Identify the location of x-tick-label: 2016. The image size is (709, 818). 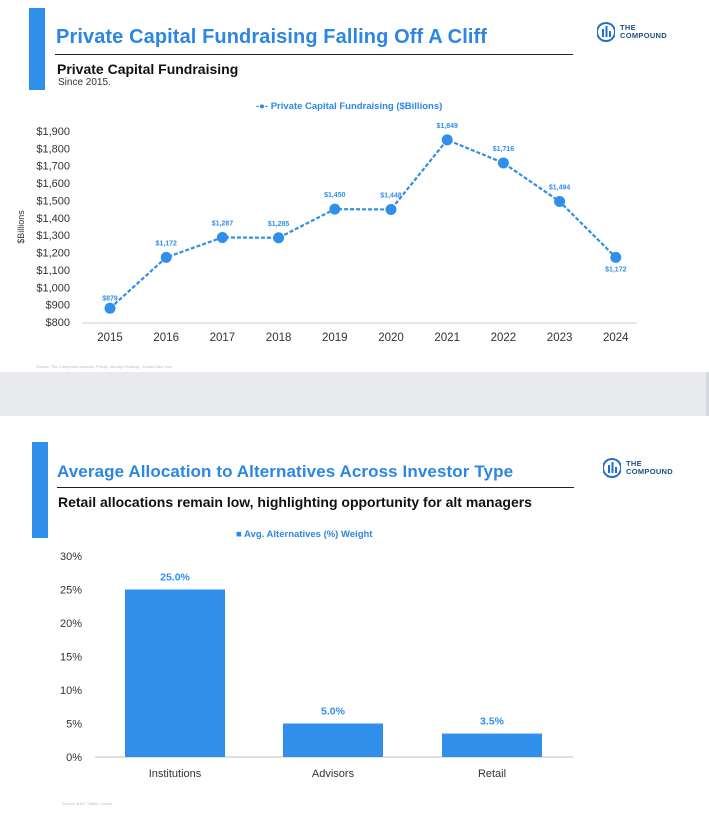
(166, 338).